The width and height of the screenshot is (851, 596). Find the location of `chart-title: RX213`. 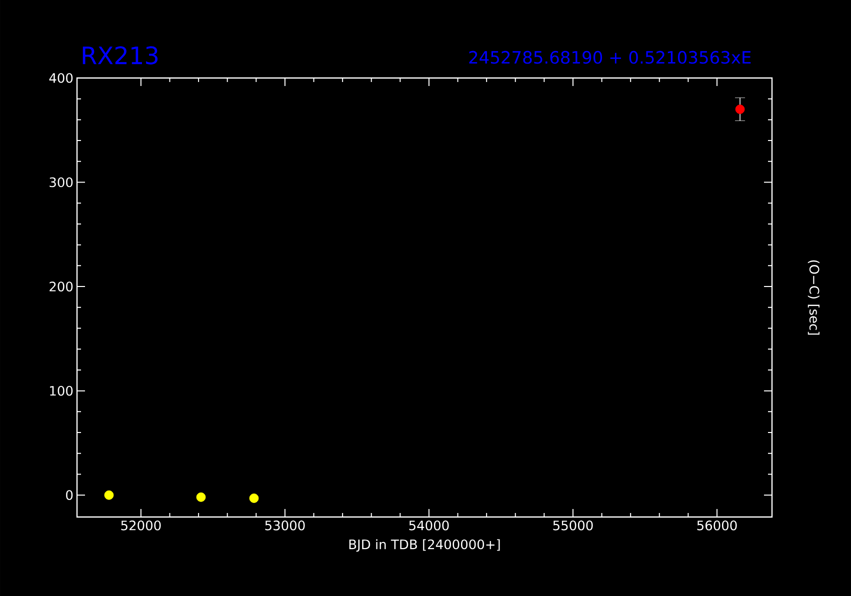

chart-title: RX213 is located at coordinates (120, 55).